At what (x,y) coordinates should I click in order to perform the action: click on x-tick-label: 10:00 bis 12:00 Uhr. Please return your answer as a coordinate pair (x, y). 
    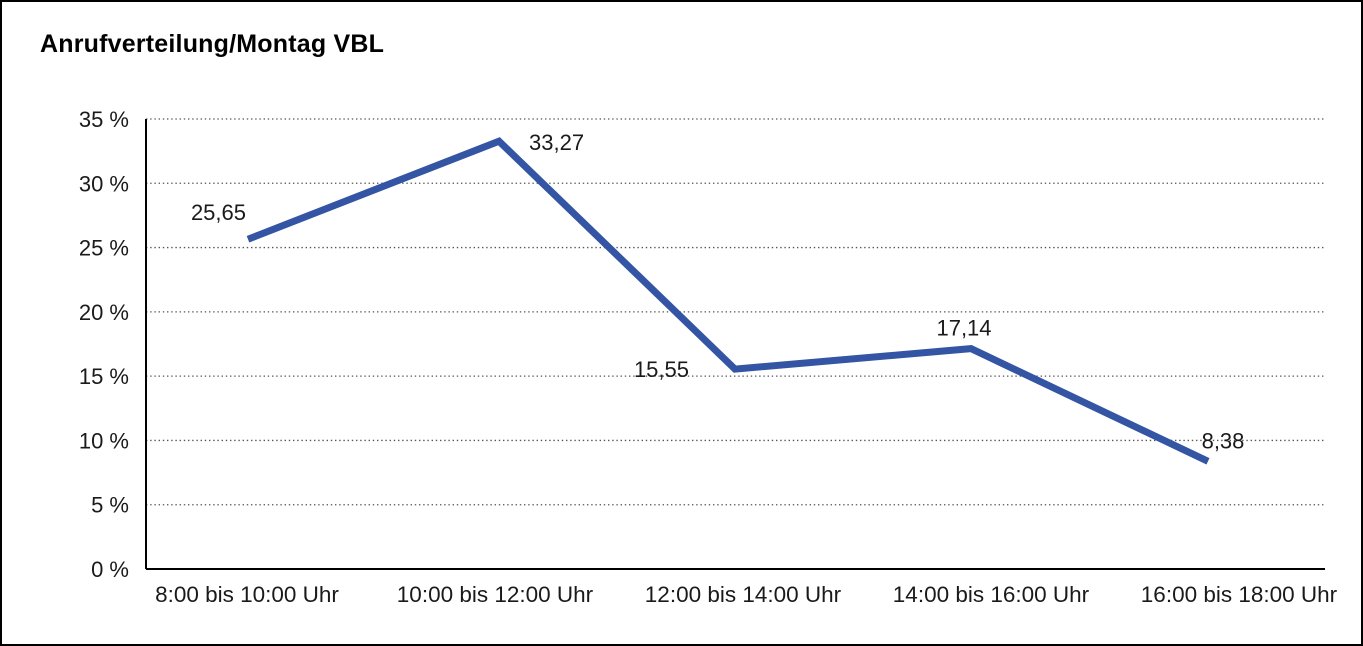
    Looking at the image, I should click on (495, 594).